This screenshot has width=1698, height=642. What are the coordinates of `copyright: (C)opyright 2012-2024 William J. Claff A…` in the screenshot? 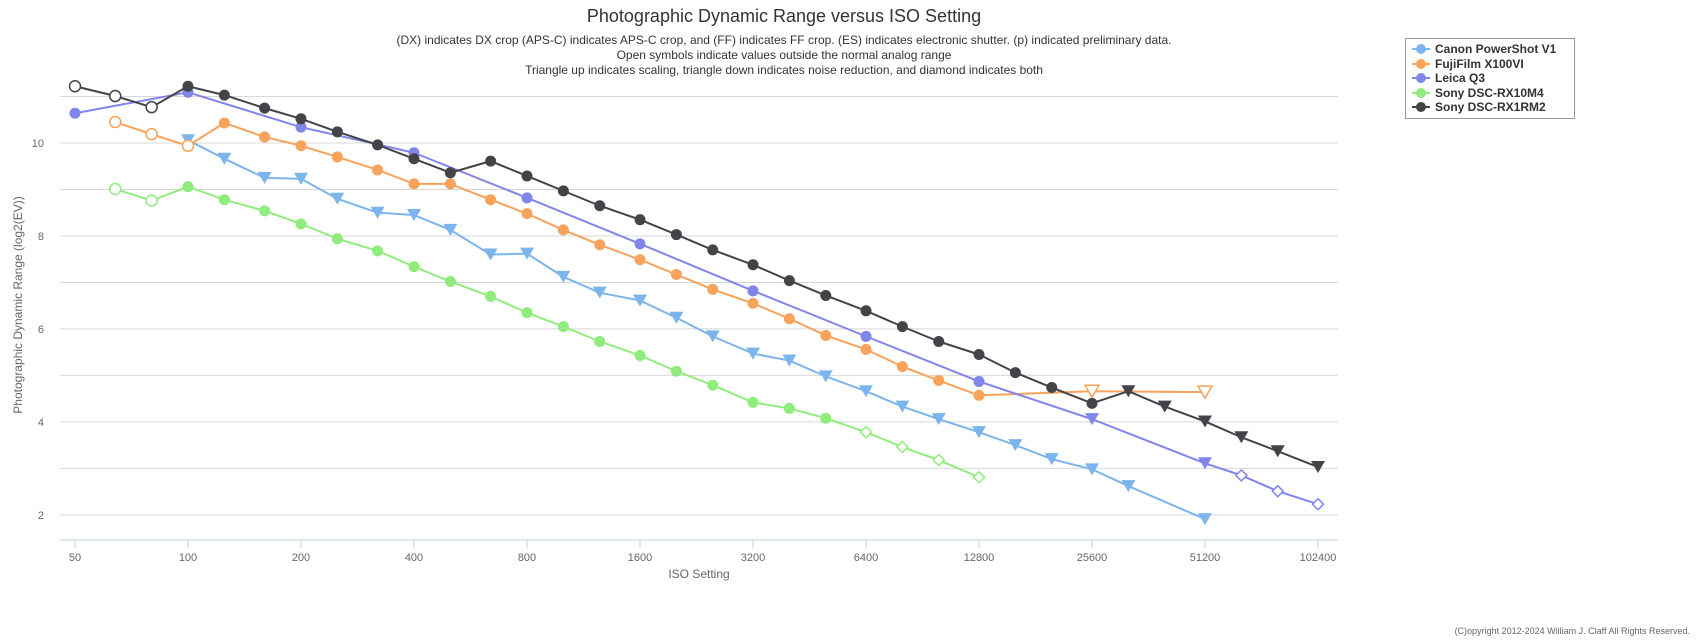 It's located at (1572, 631).